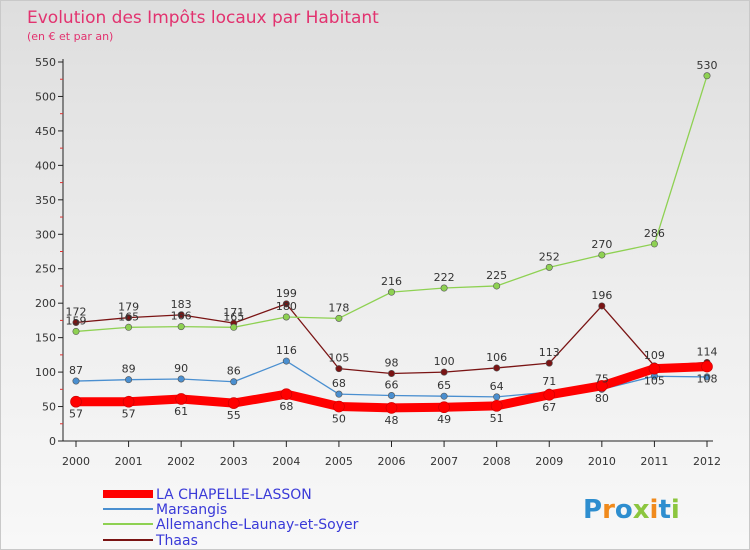 The width and height of the screenshot is (750, 550). Describe the element at coordinates (286, 306) in the screenshot. I see `data-label: 180` at that location.